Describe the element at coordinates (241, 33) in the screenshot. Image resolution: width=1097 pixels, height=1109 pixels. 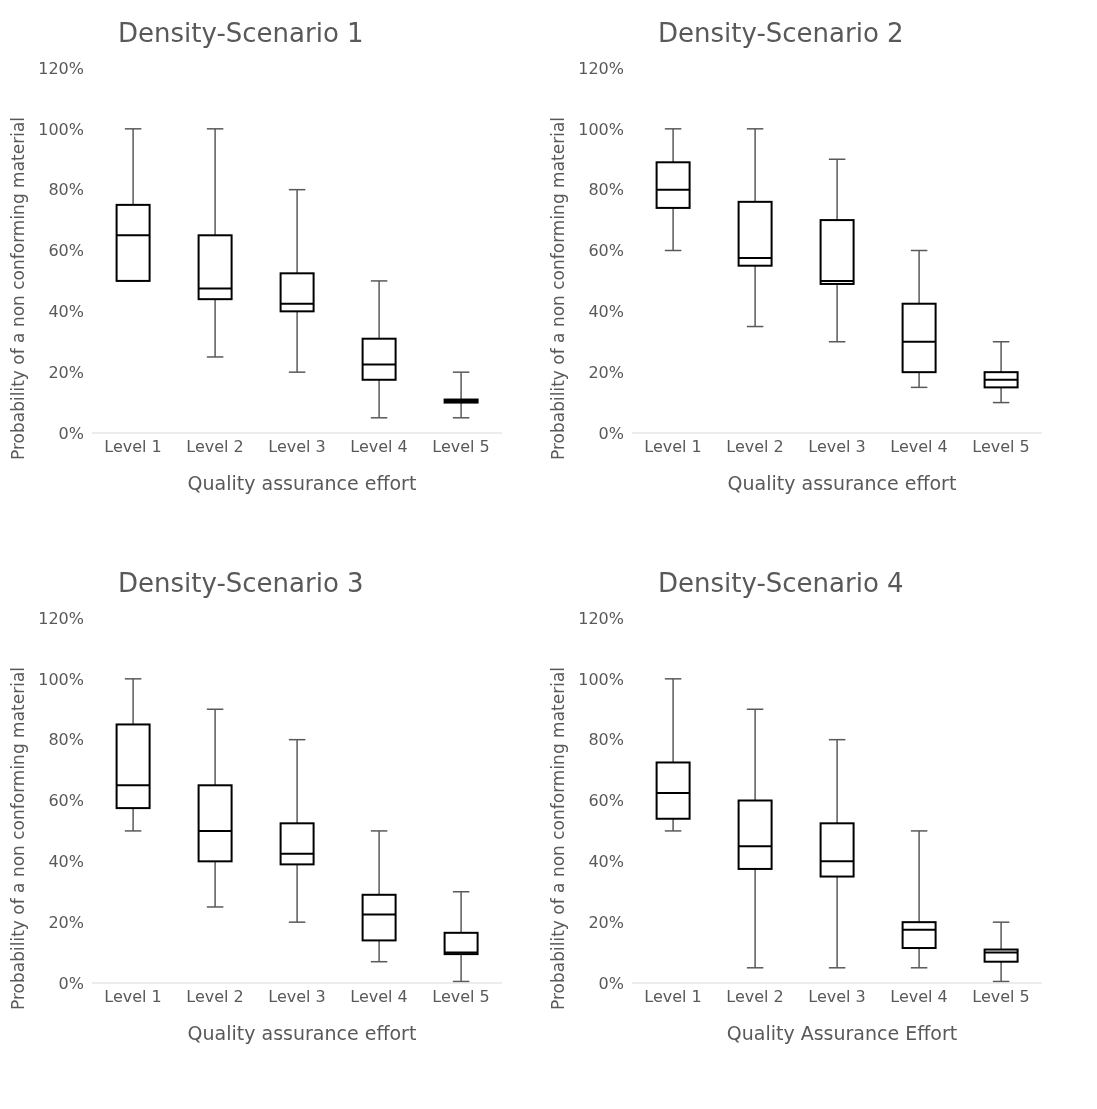
I see `chart-title: Density-Scenario 1` at that location.